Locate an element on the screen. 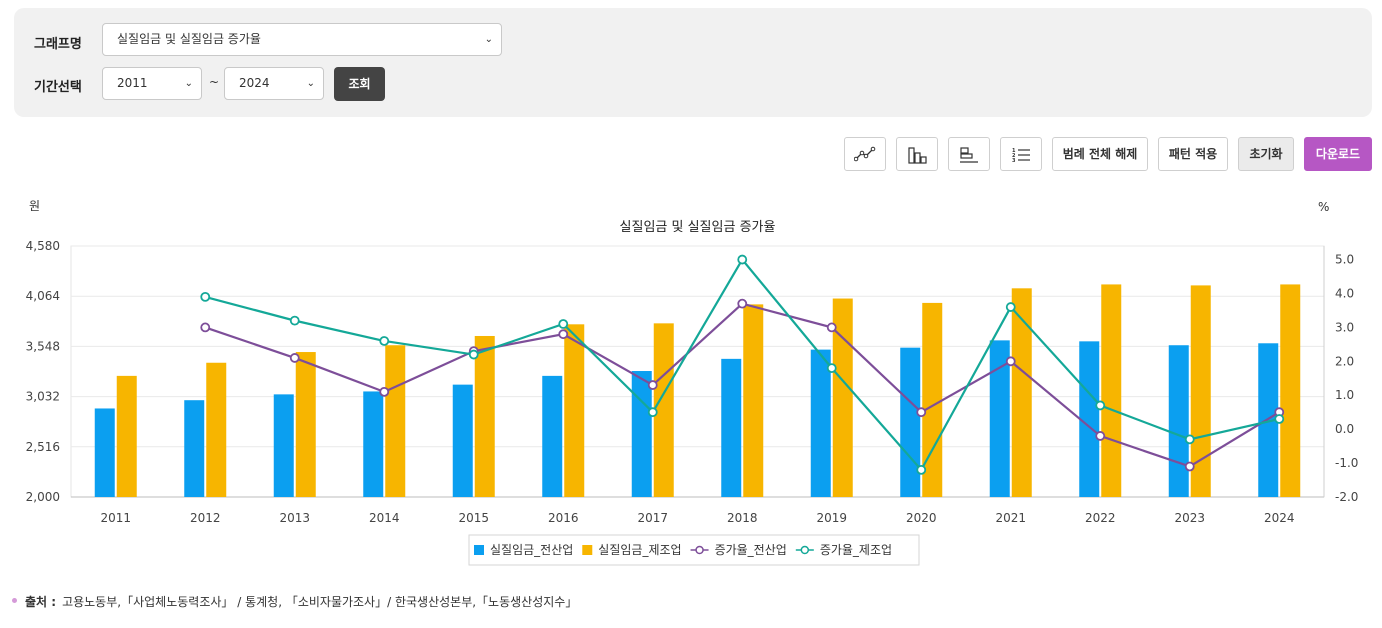 The width and height of the screenshot is (1382, 628). reset-button: 초기화 is located at coordinates (1266, 154).